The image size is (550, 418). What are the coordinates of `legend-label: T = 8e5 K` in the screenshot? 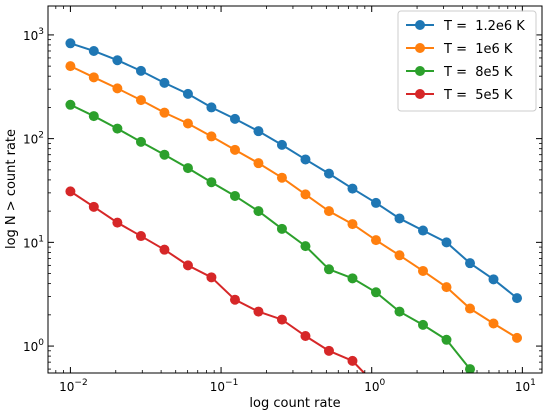 It's located at (478, 72).